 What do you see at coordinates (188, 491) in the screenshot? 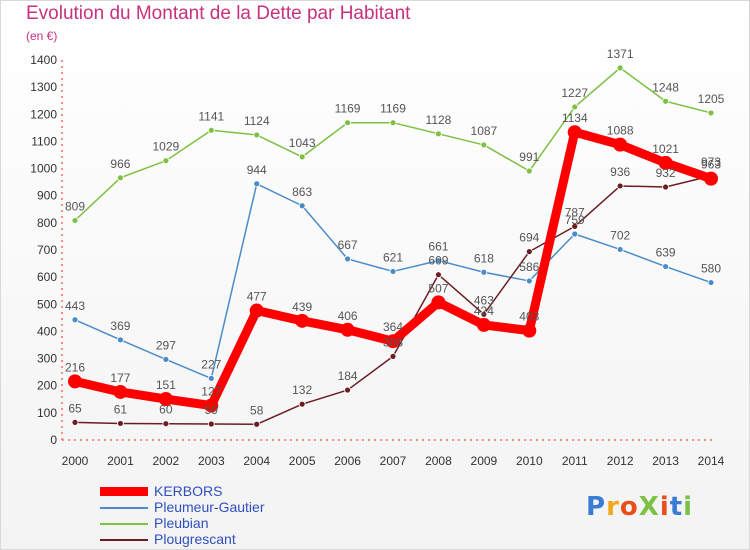
I see `legend-label: KERBORS` at bounding box center [188, 491].